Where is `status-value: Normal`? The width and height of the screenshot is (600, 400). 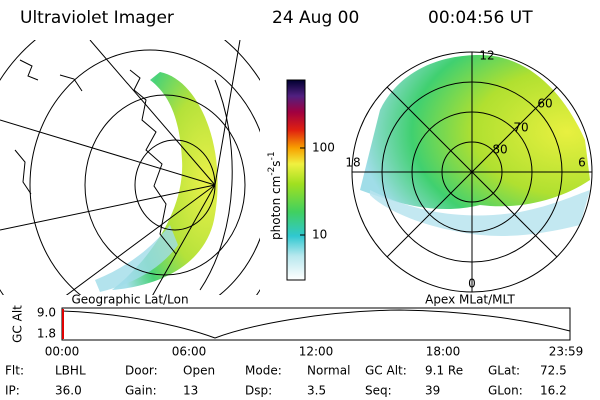 status-value: Normal is located at coordinates (328, 371).